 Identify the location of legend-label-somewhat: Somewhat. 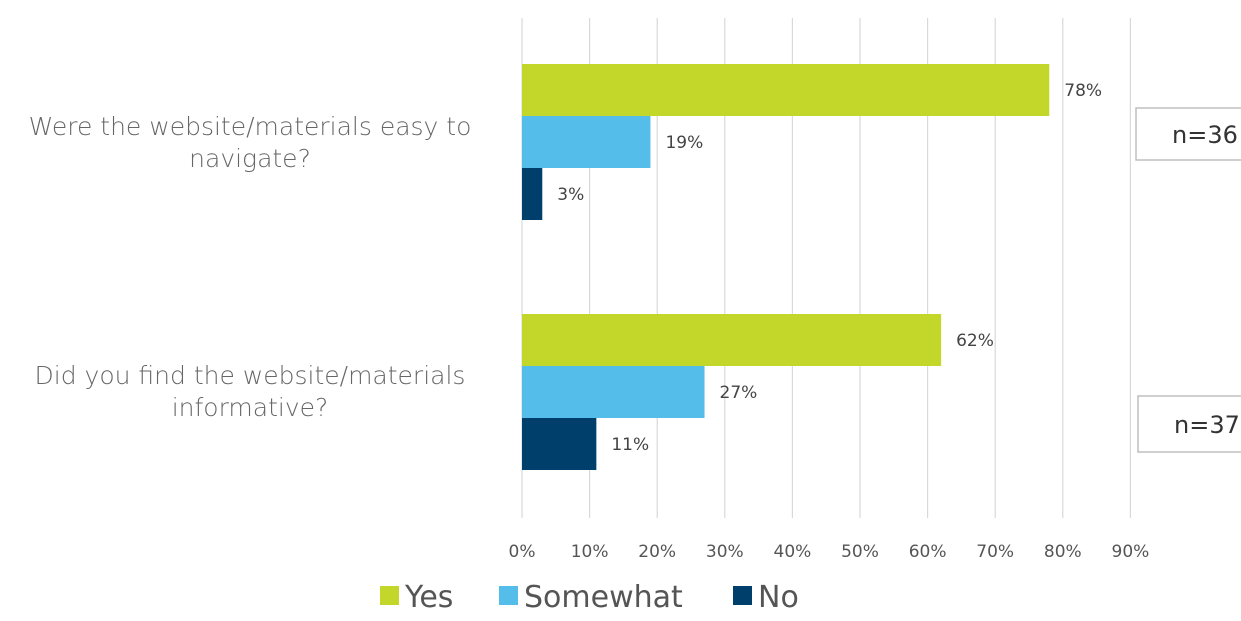
(603, 597).